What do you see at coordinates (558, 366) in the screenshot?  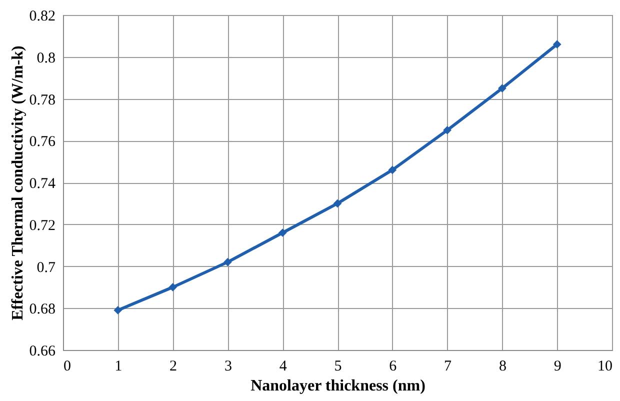 I see `x-tick-label: 9` at bounding box center [558, 366].